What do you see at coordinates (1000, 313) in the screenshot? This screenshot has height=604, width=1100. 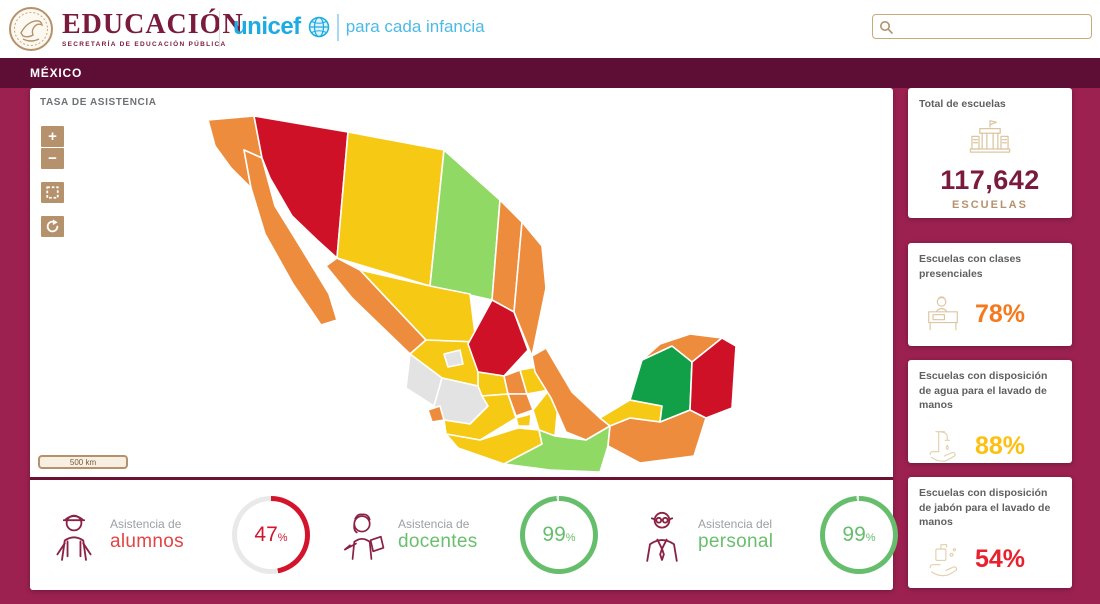 I see `card-percent: 78%` at bounding box center [1000, 313].